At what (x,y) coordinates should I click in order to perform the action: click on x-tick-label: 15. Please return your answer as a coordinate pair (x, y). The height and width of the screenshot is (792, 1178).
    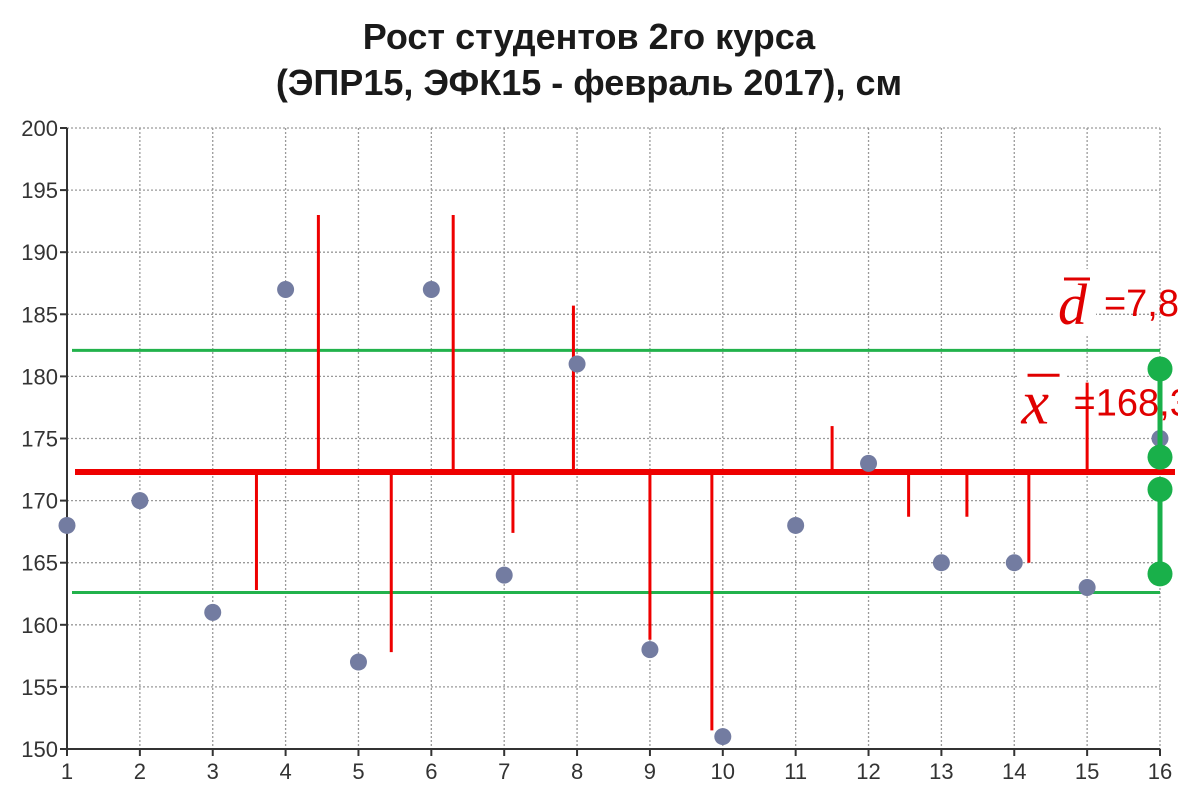
    Looking at the image, I should click on (1087, 771).